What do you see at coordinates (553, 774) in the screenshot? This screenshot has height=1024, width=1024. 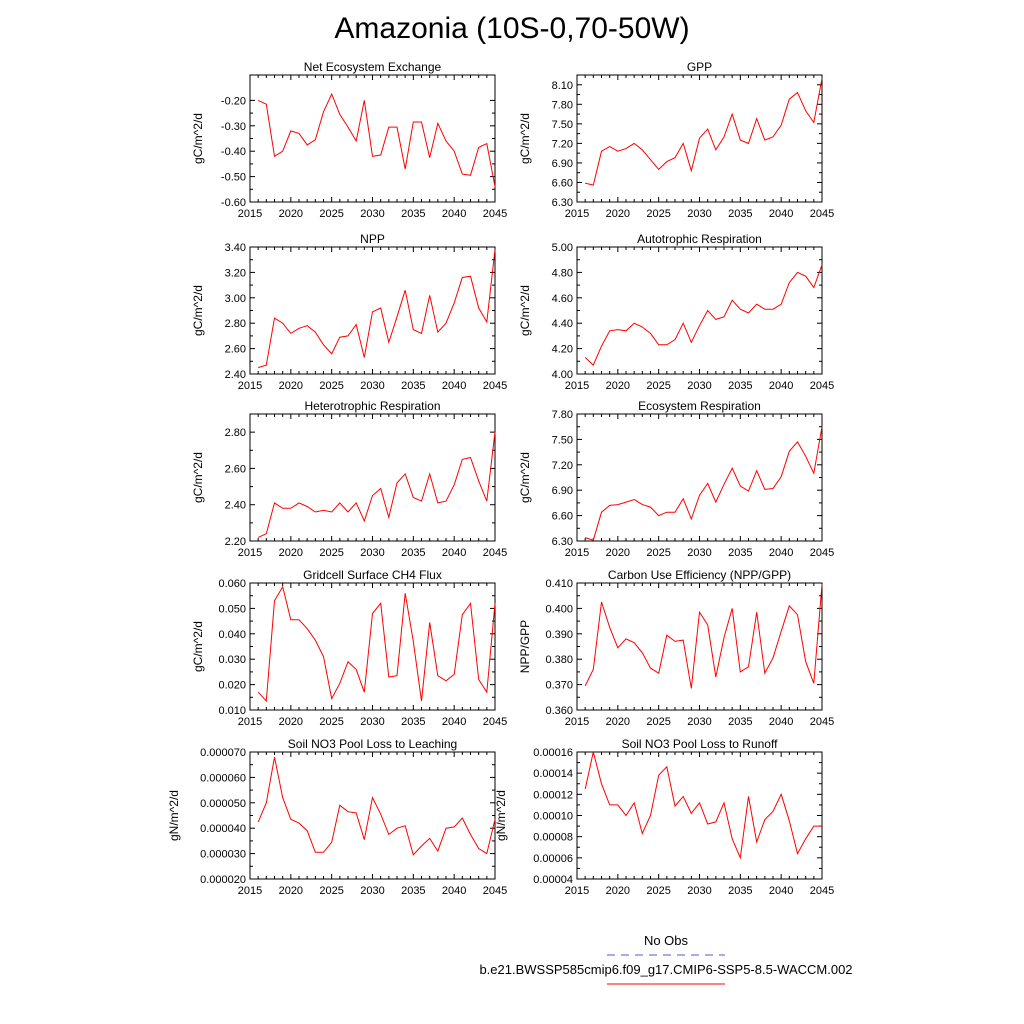 I see `y-tick-label: 0.00014` at bounding box center [553, 774].